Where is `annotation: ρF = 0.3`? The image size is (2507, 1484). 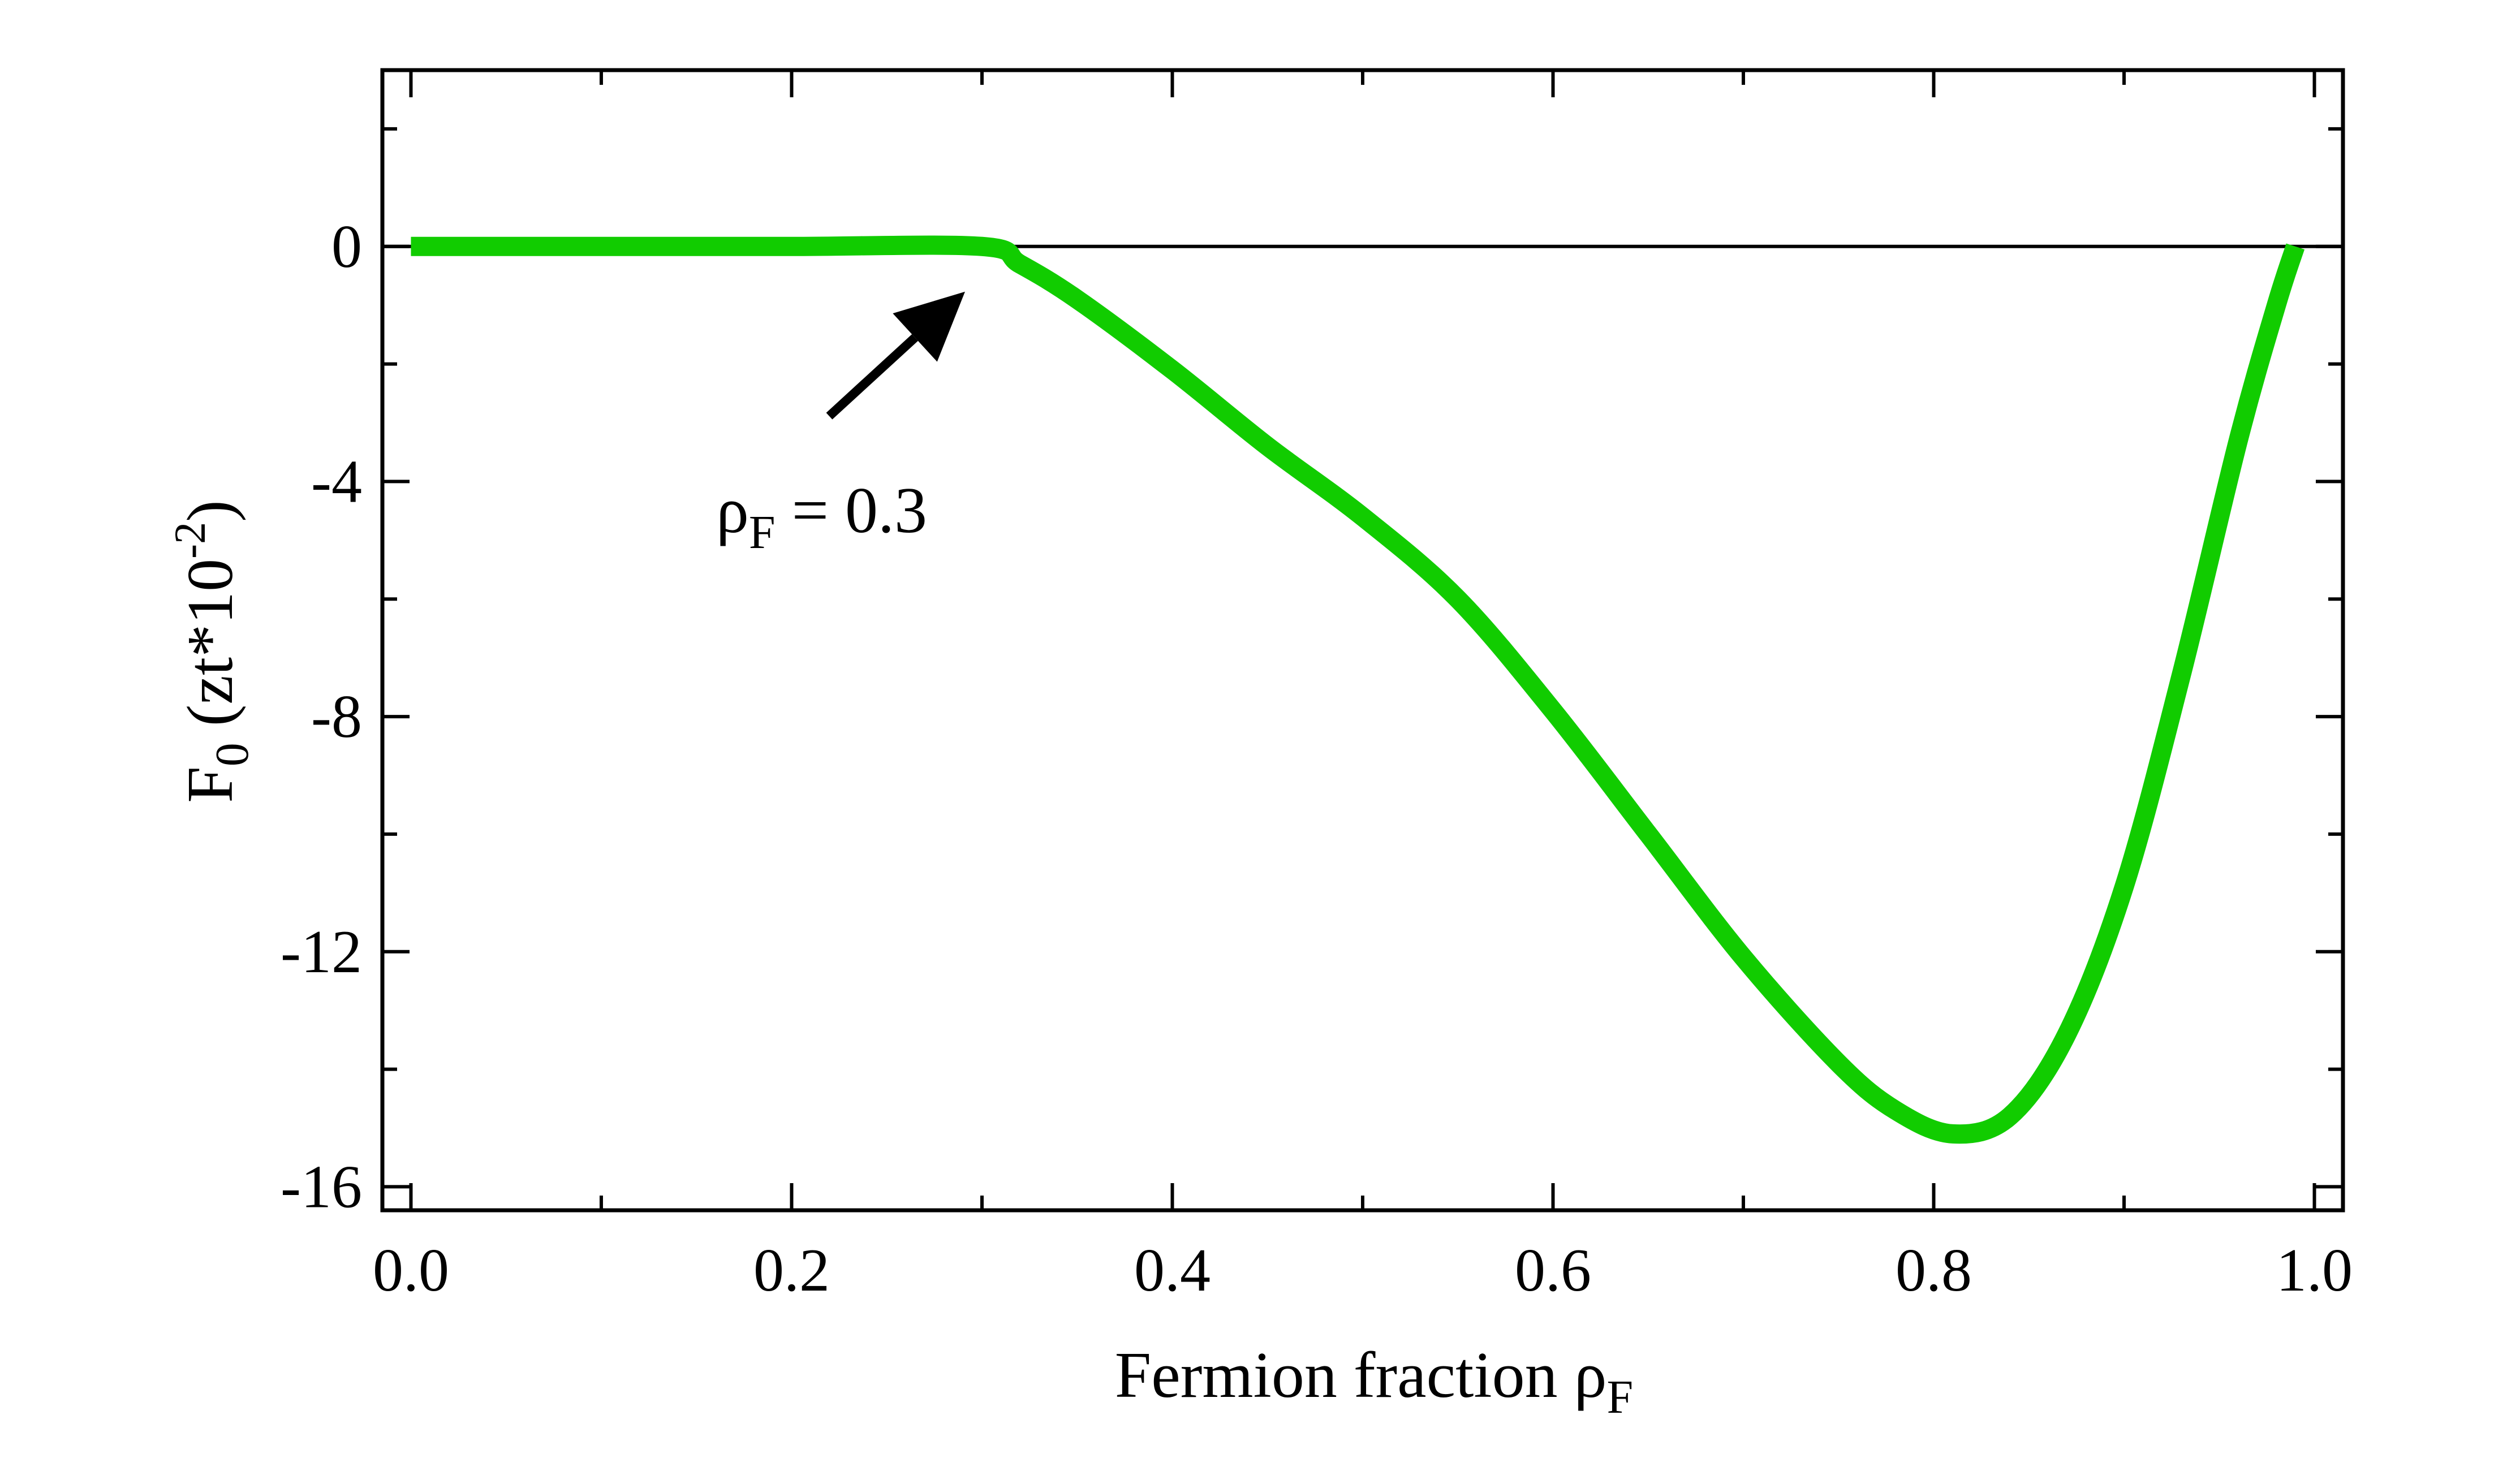 annotation: ρF = 0.3 is located at coordinates (841, 425).